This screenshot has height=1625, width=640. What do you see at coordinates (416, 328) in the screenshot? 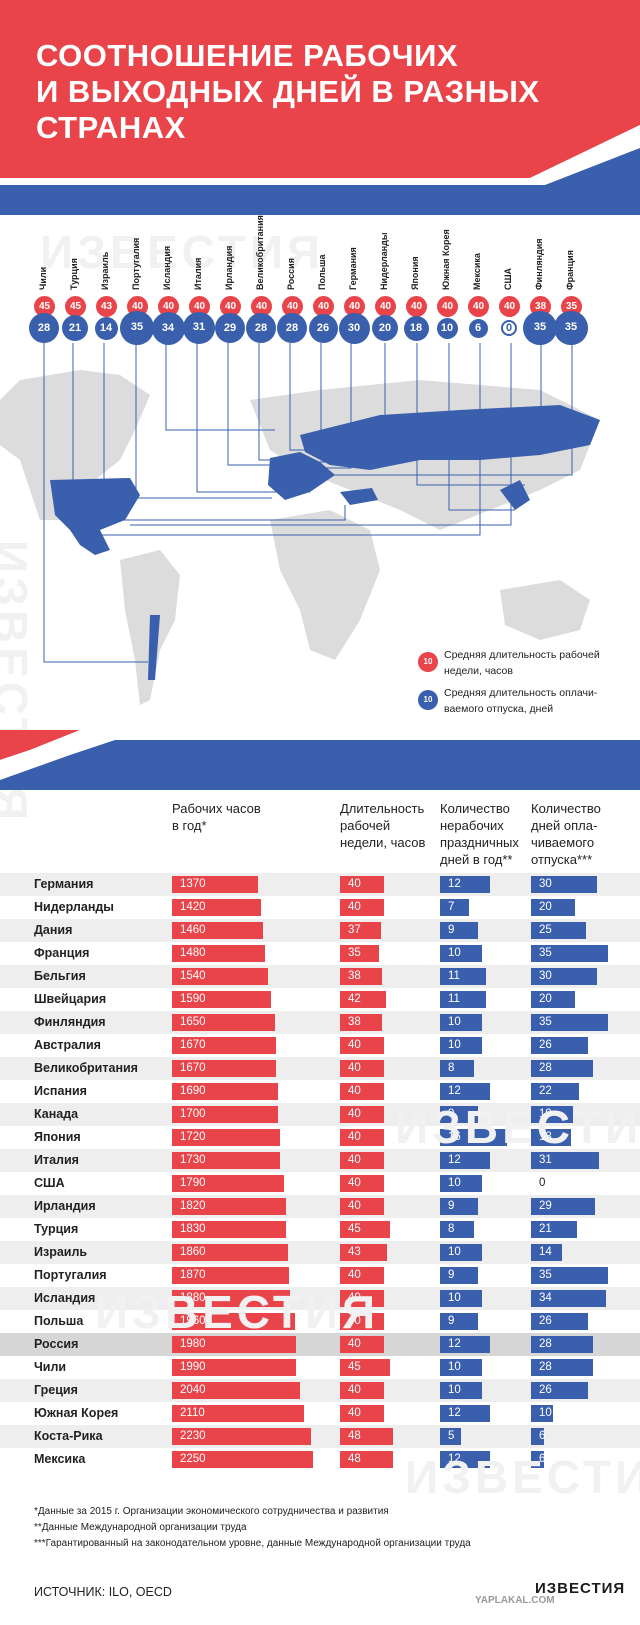
I see `map-vacation-circle: 18` at bounding box center [416, 328].